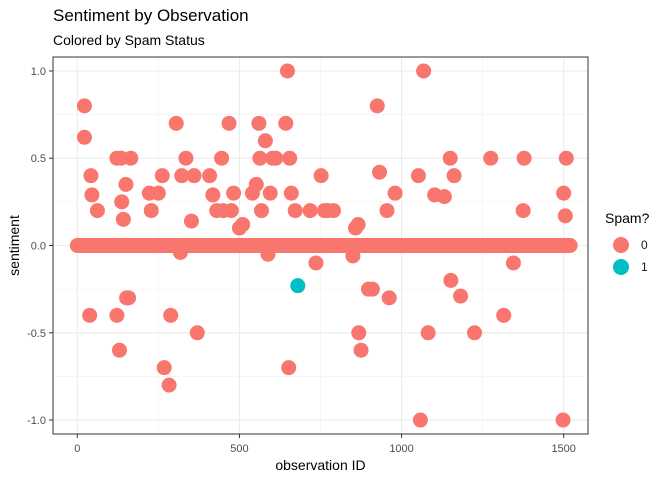  I want to click on legend-item-0: 0, so click(627, 245).